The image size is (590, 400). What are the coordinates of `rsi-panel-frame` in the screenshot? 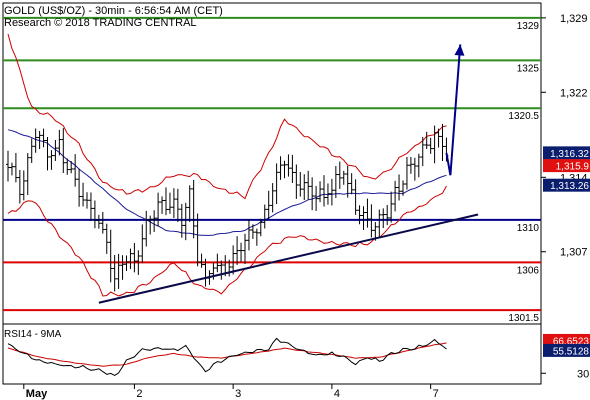 It's located at (272, 354).